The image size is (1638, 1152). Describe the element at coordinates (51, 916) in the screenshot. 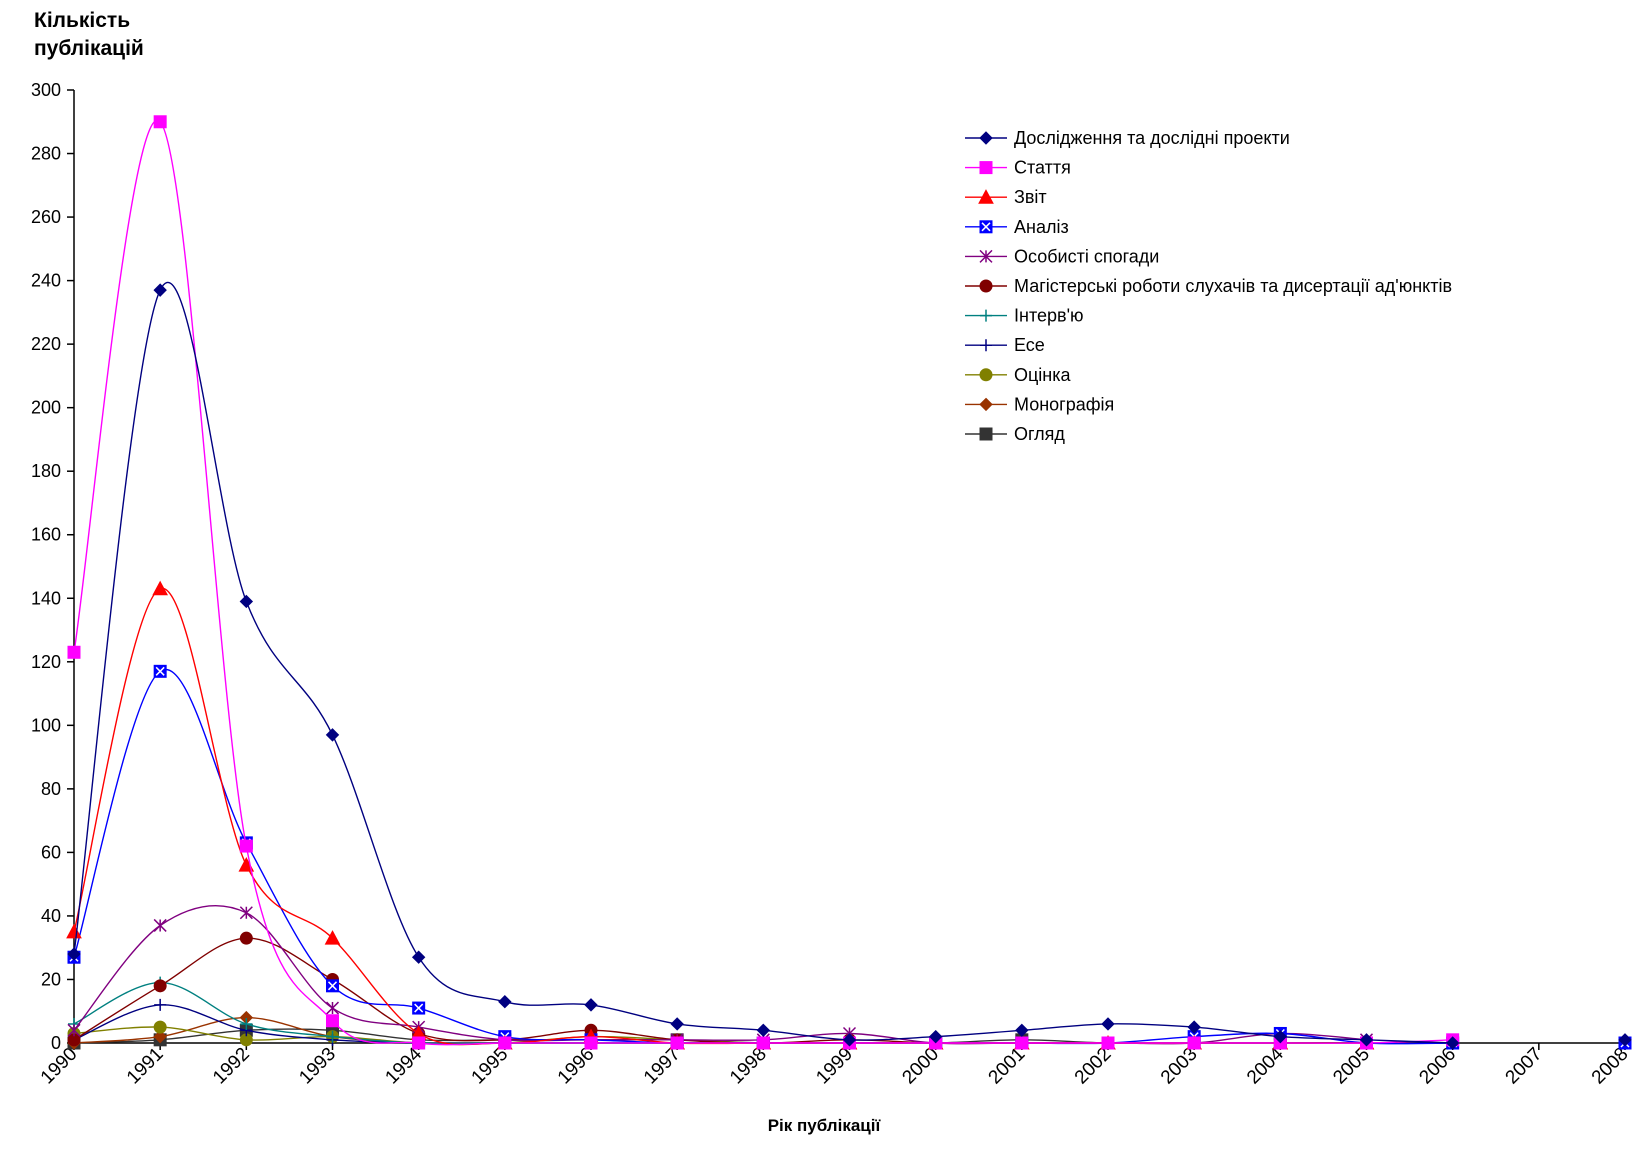

I see `y-tick-label: 40` at that location.